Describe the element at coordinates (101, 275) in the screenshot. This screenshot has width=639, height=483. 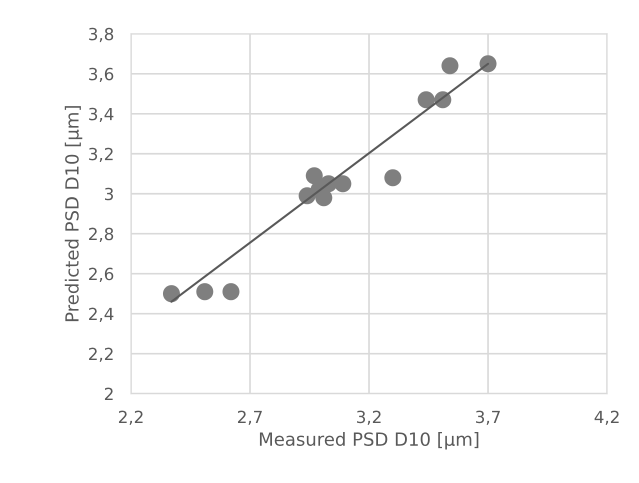
I see `y-tick-label: 2,6` at that location.